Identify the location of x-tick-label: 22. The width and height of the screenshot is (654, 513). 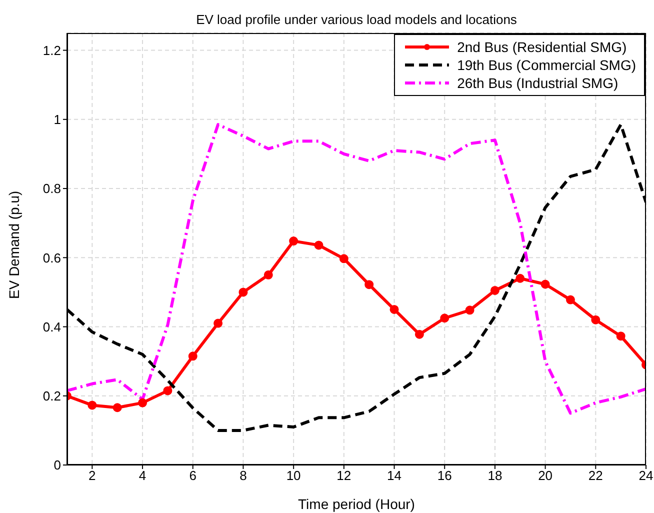
(595, 476).